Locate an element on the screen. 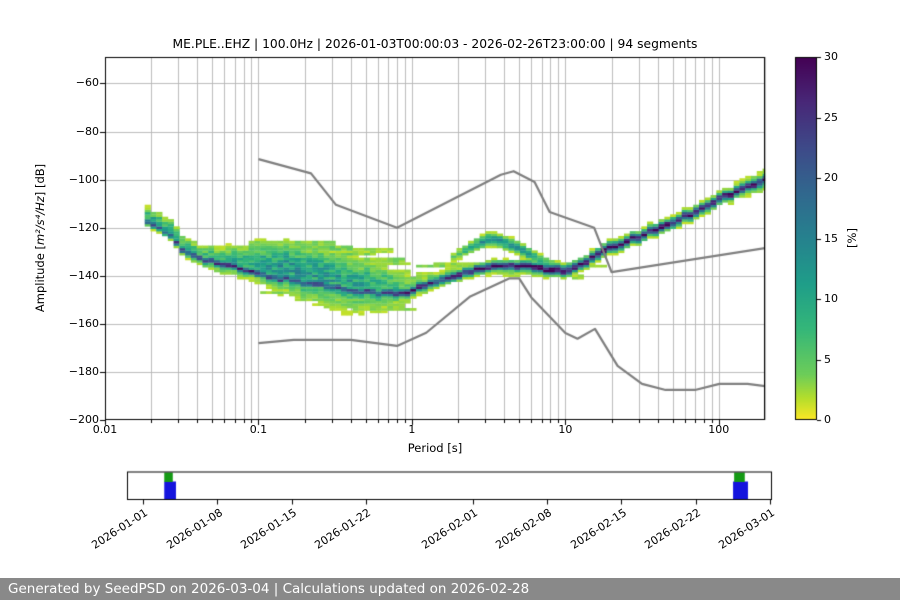 The height and width of the screenshot is (600, 900). y-tick-label: −200 is located at coordinates (83, 419).